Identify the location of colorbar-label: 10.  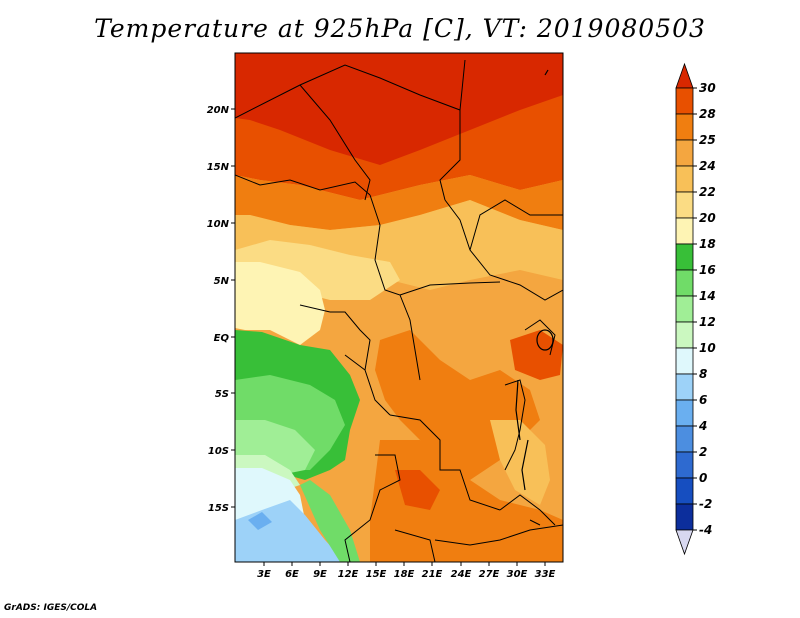
(707, 348).